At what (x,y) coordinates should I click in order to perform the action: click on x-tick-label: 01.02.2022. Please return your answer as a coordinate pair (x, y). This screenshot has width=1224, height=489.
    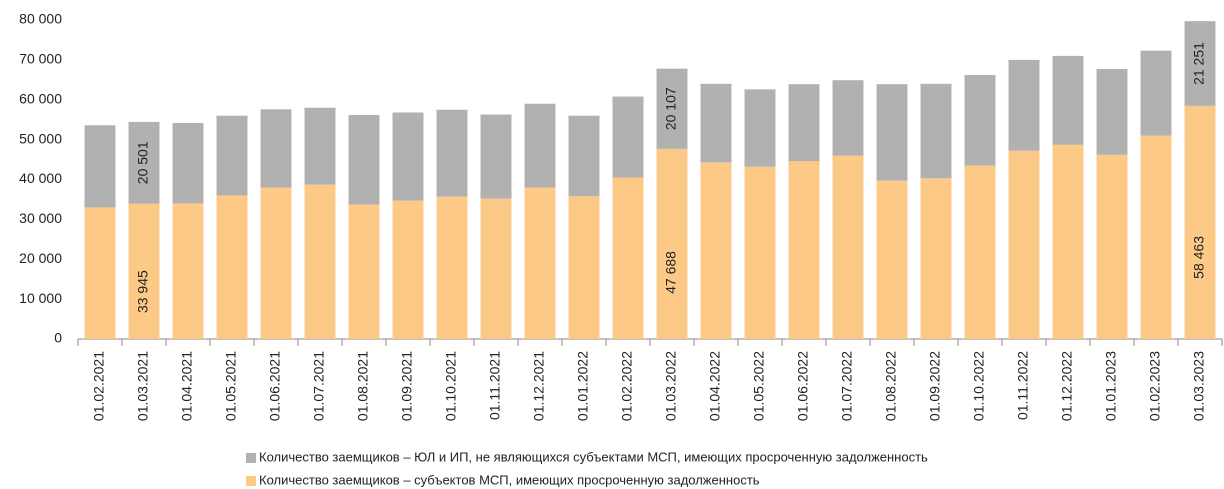
    Looking at the image, I should click on (627, 386).